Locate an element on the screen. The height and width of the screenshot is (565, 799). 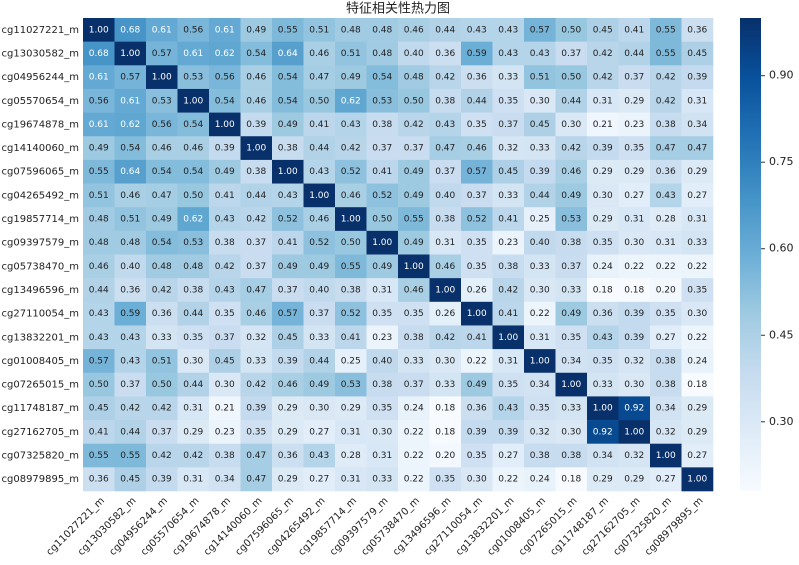
cell-label: 0.57 is located at coordinates (477, 172).